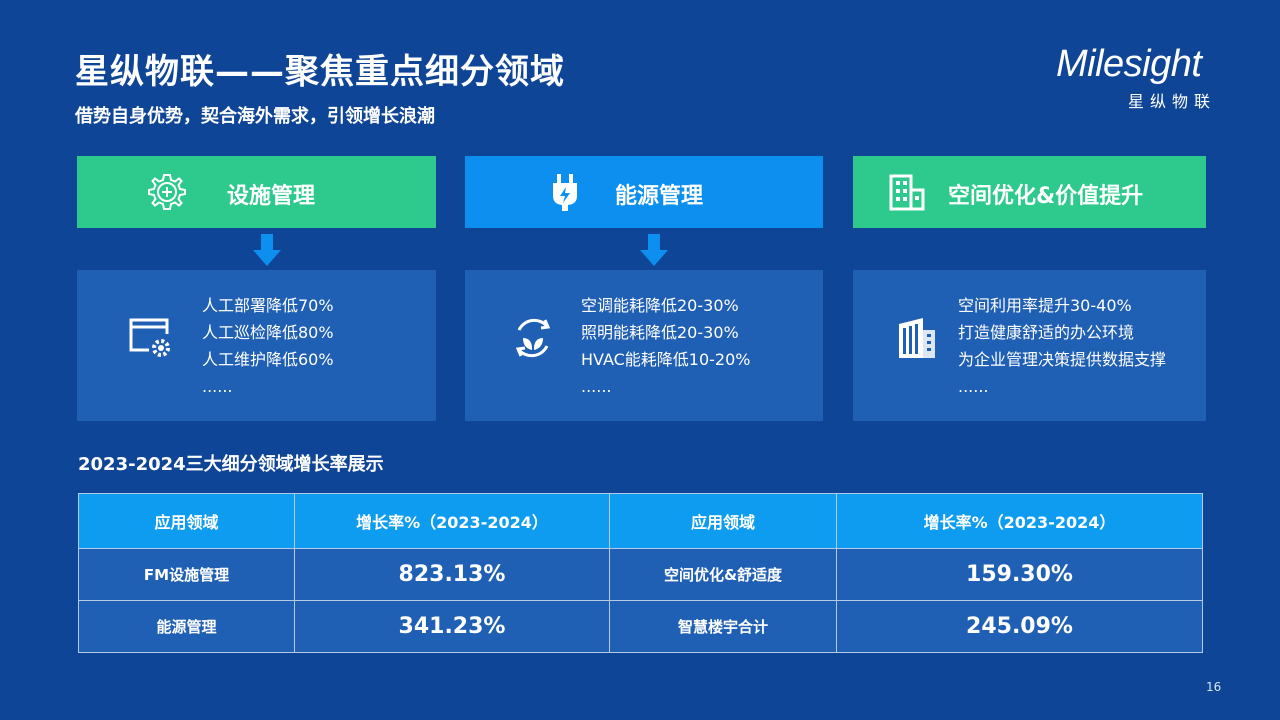 The image size is (1280, 720). Describe the element at coordinates (907, 192) in the screenshot. I see `building-icon` at that location.